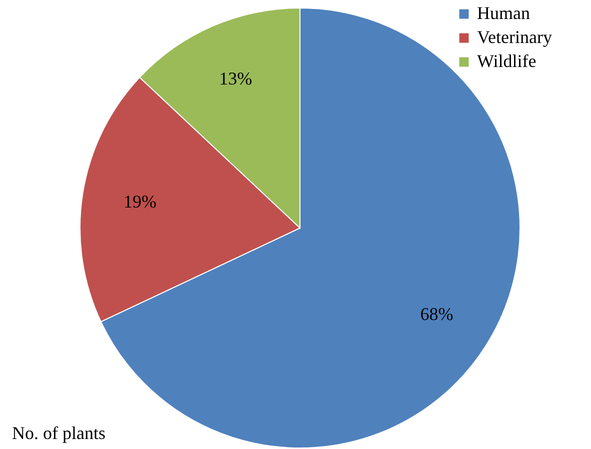 The height and width of the screenshot is (449, 591). Describe the element at coordinates (139, 202) in the screenshot. I see `data-label: 19%` at that location.